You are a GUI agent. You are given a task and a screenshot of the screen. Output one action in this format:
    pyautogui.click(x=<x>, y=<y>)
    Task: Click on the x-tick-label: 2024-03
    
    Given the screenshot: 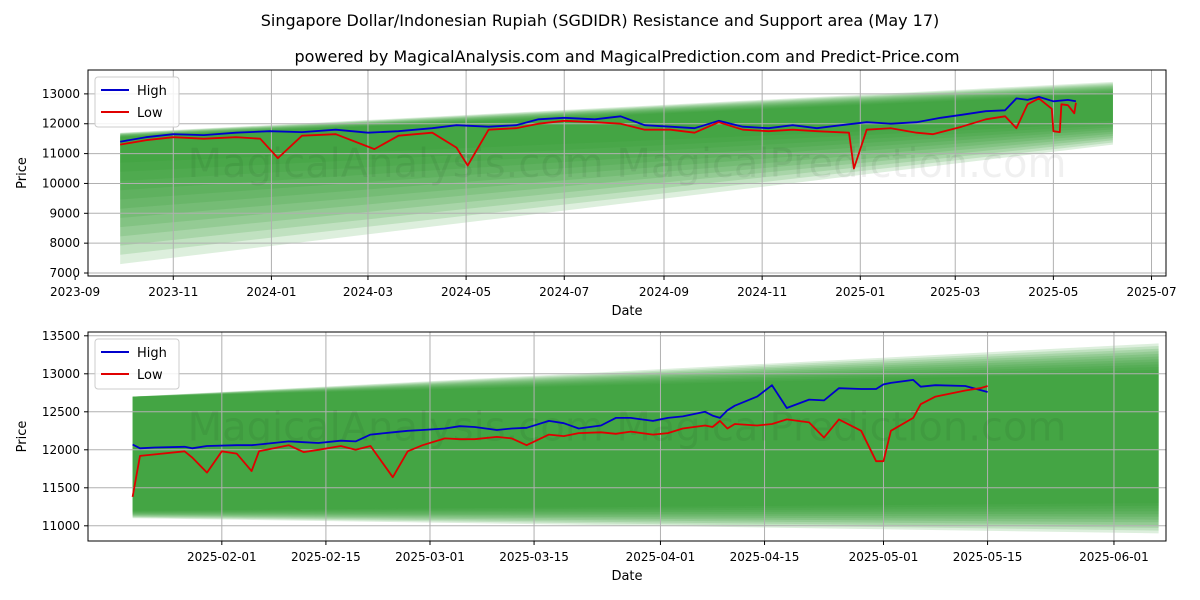 What is the action you would take?
    pyautogui.click(x=368, y=292)
    